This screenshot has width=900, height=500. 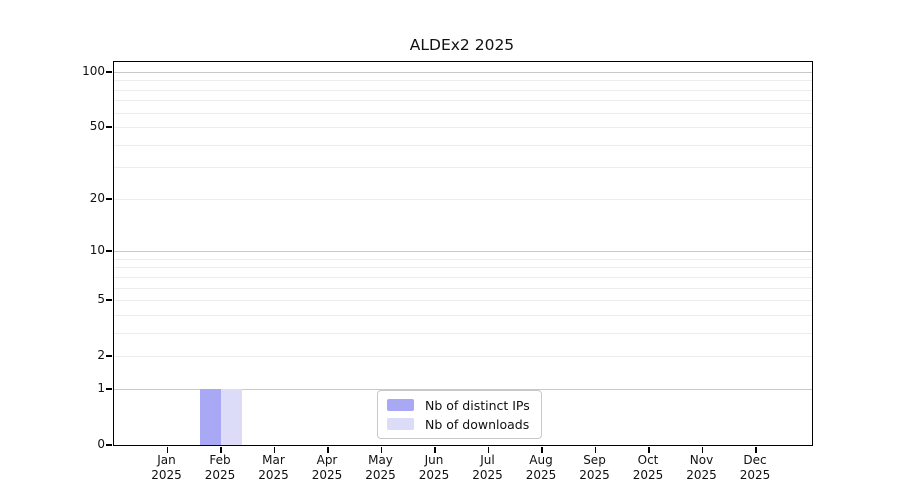 I want to click on x-tick-month: Apr, so click(x=327, y=460).